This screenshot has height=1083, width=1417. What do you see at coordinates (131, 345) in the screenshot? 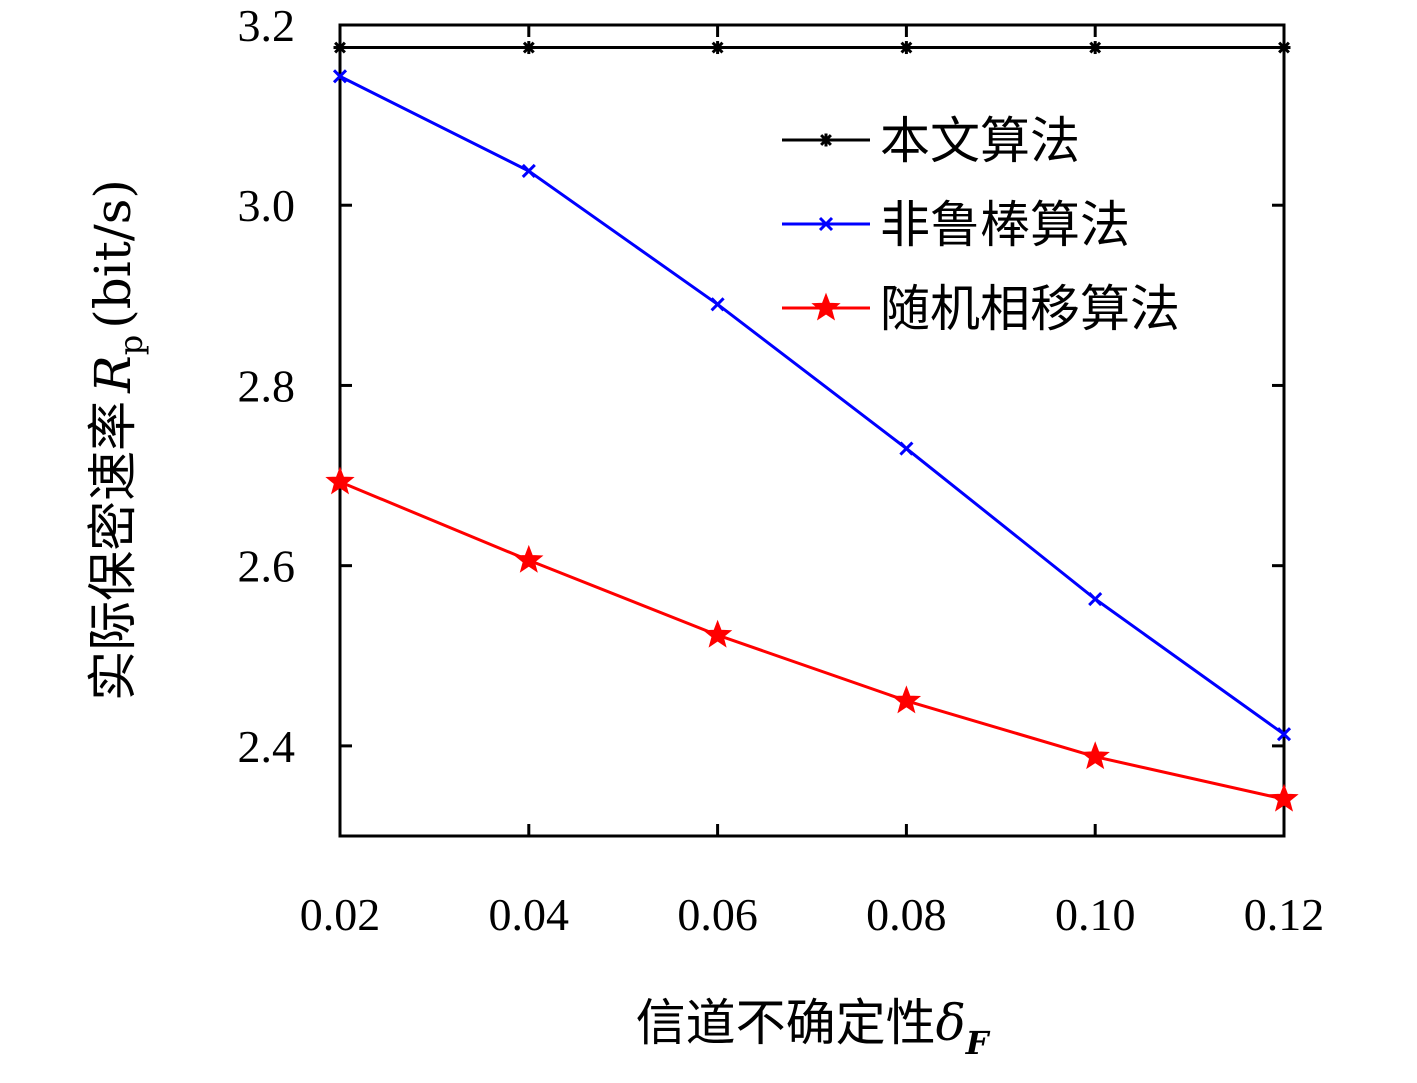
I see `y-axis-subscript: p` at bounding box center [131, 345].